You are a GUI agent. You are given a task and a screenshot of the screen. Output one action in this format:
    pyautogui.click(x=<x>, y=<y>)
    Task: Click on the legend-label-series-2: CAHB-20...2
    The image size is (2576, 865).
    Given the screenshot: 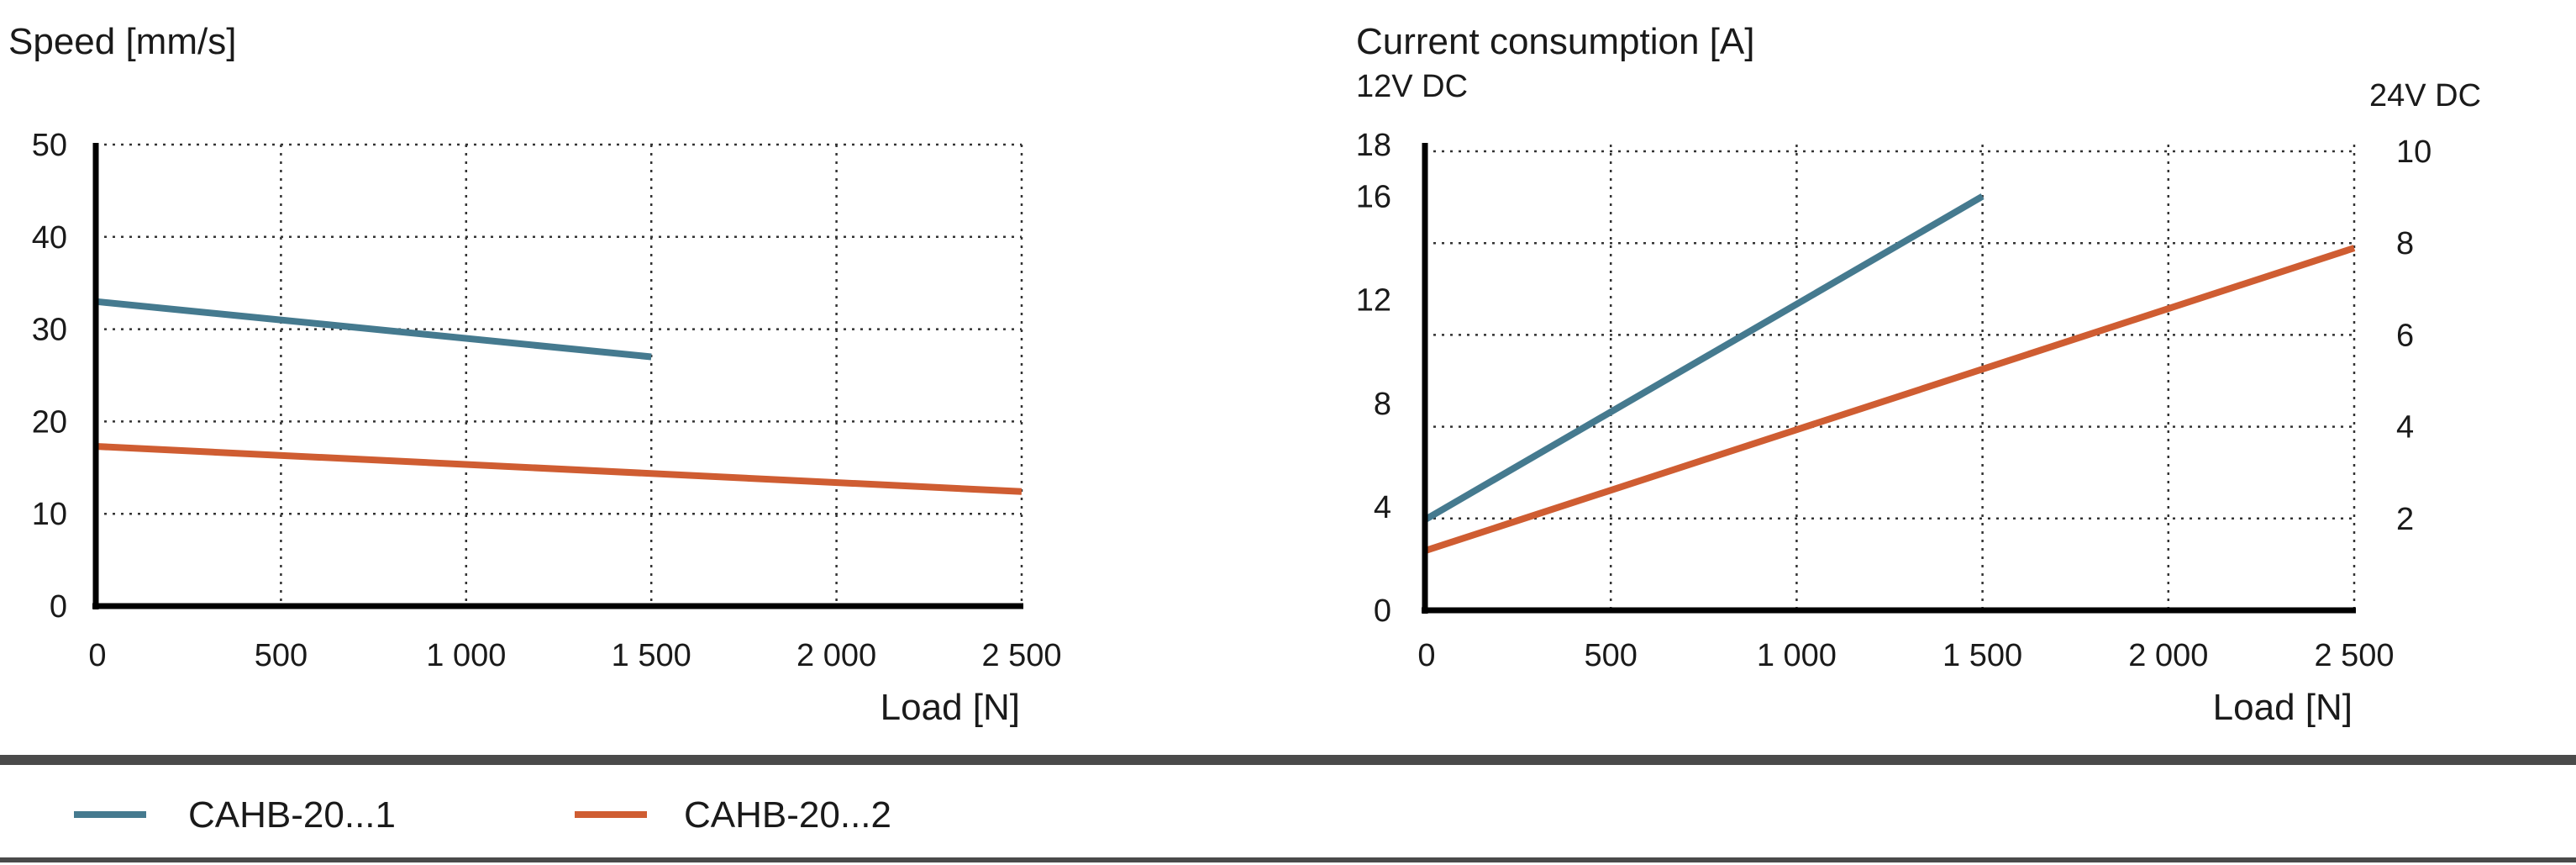 What is the action you would take?
    pyautogui.click(x=787, y=815)
    